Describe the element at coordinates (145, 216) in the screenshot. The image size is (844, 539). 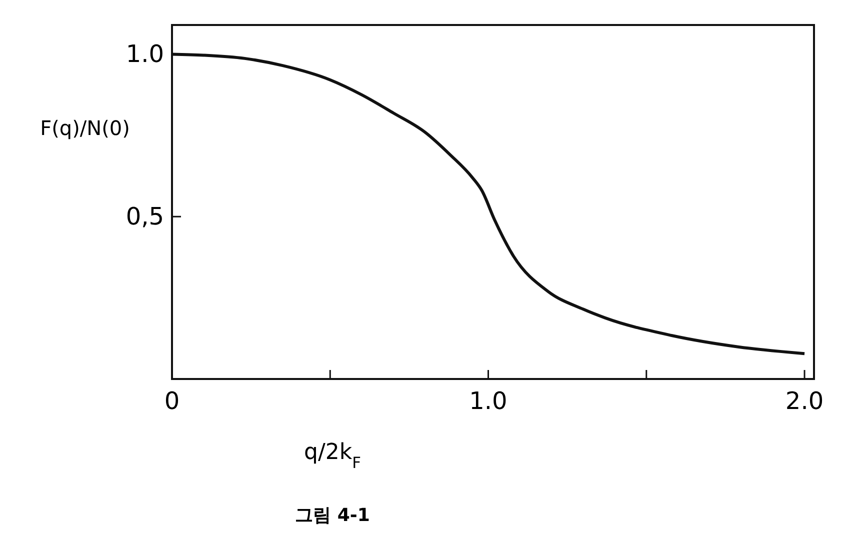
I see `y-tick-label: 0,5` at that location.